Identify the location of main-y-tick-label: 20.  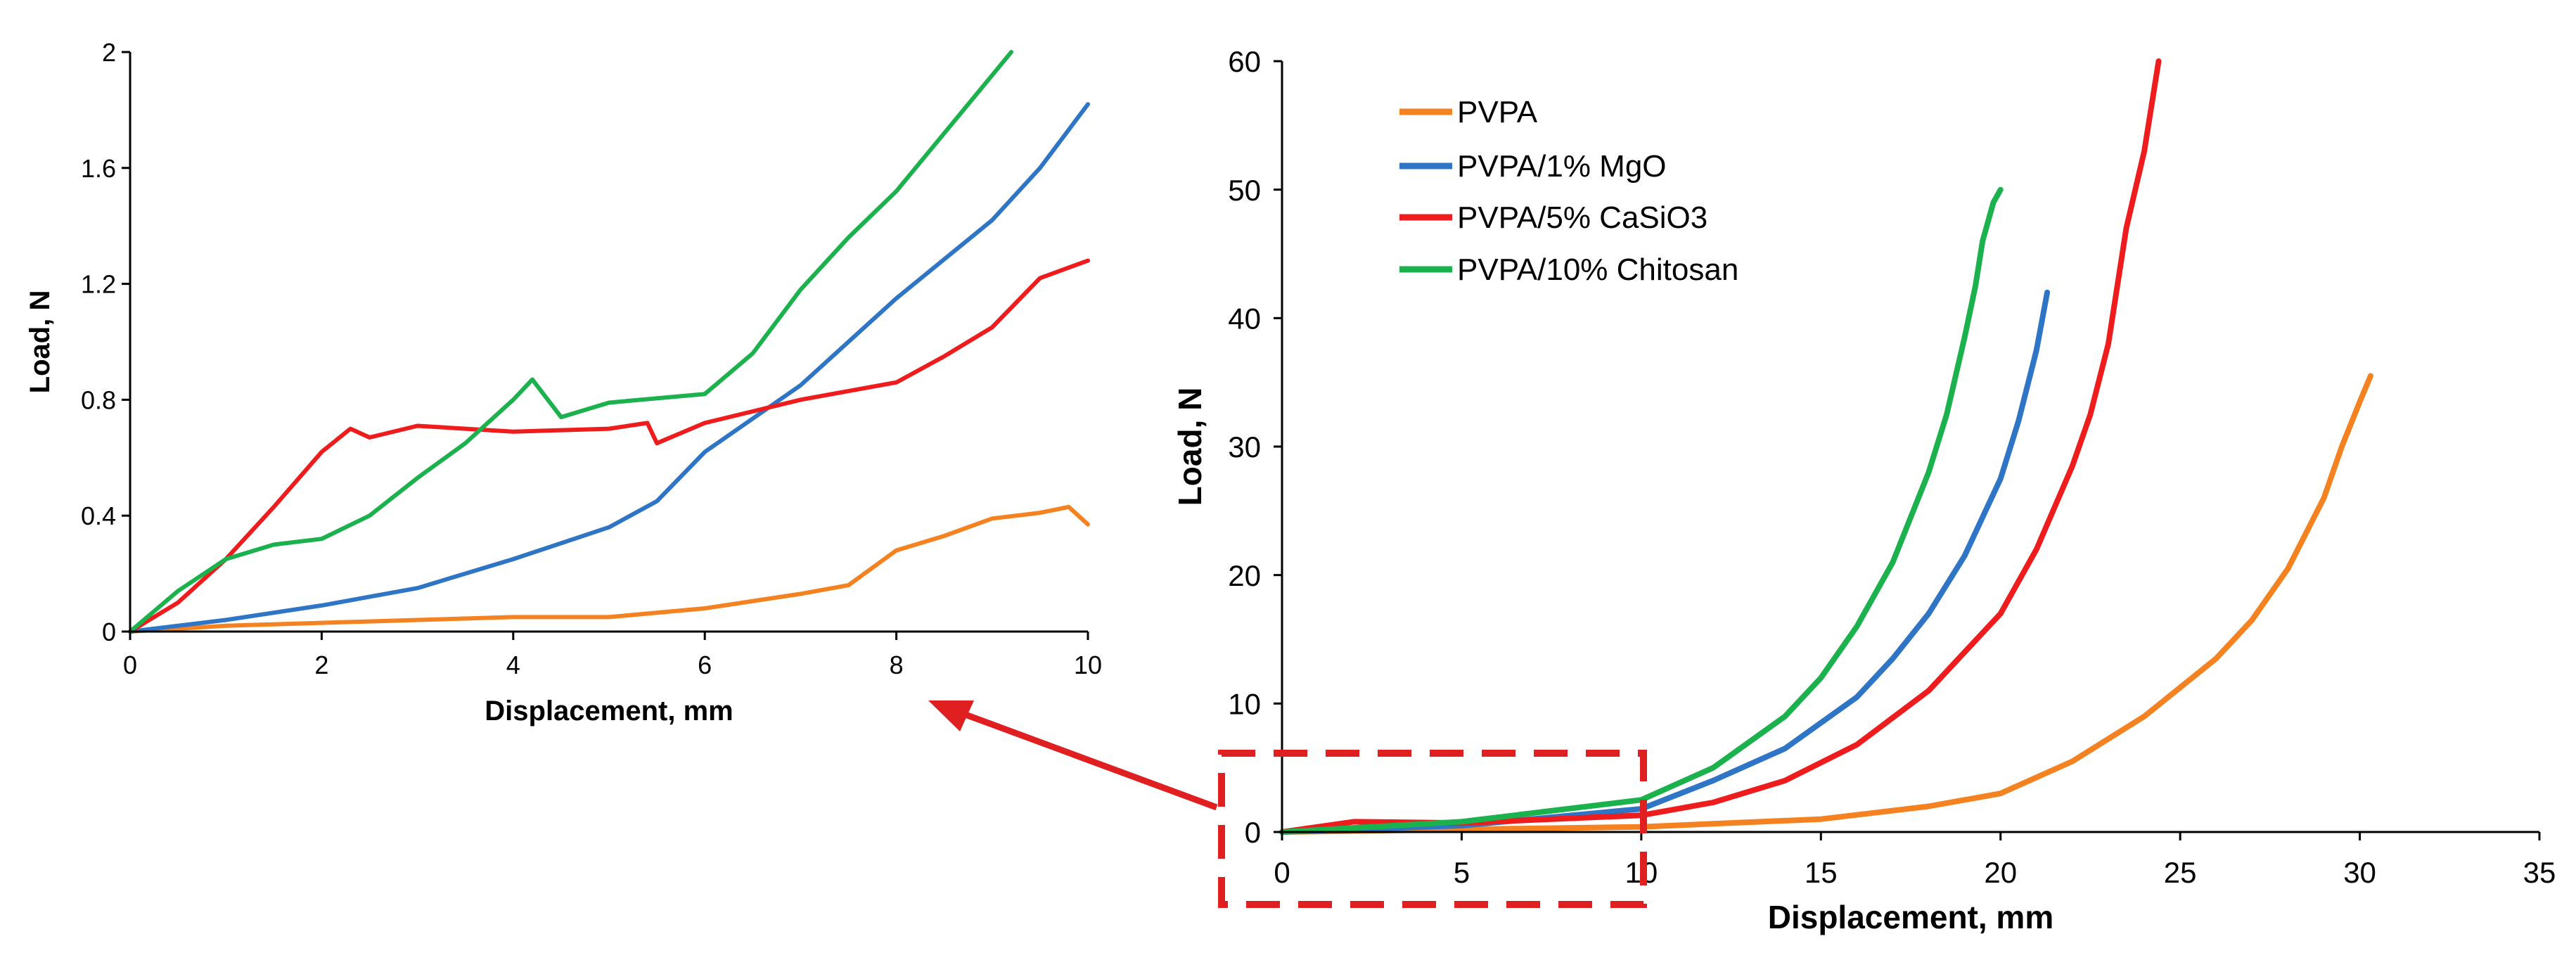
(1244, 575).